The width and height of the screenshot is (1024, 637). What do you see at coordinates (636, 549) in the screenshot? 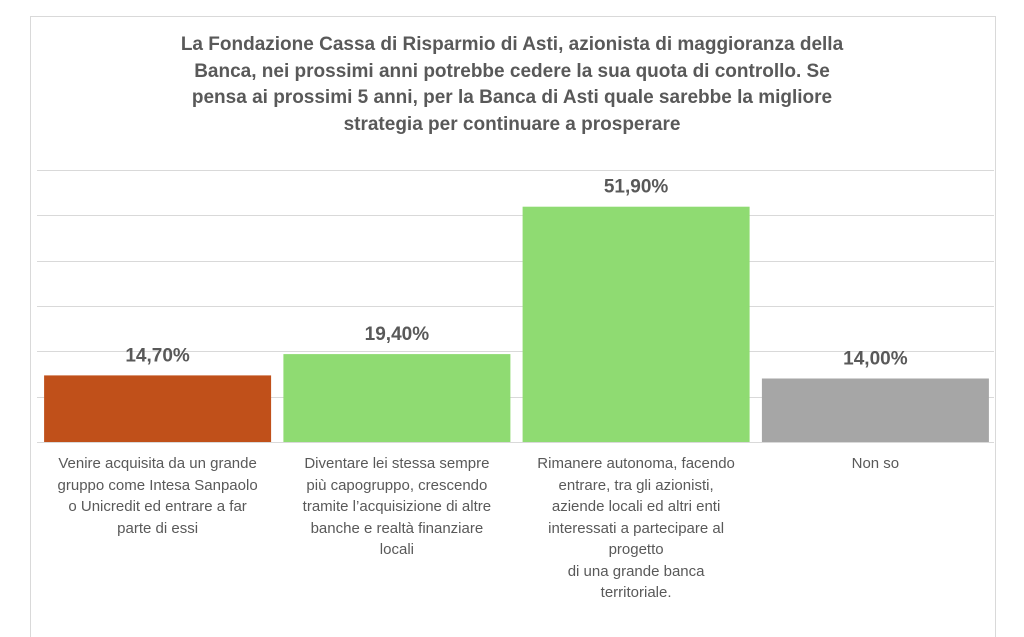
I see `category-label-line: progetto` at bounding box center [636, 549].